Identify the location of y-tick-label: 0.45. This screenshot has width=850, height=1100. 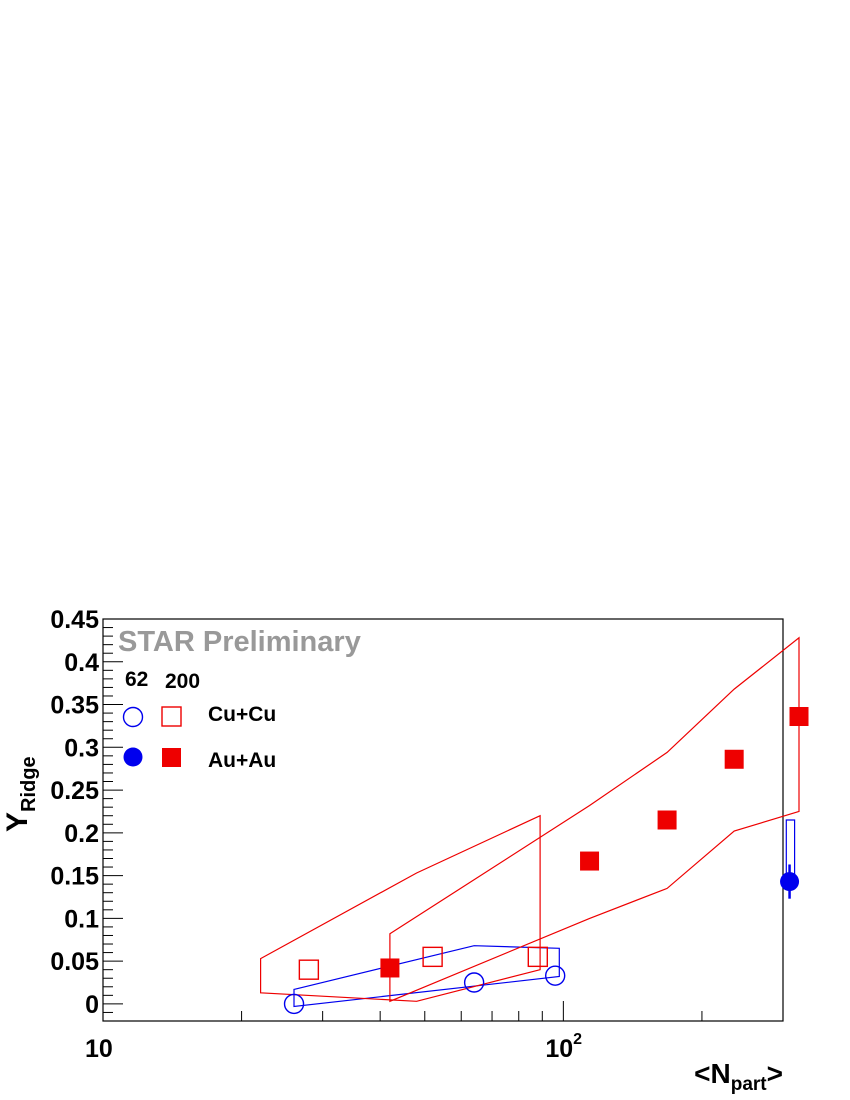
(74, 620).